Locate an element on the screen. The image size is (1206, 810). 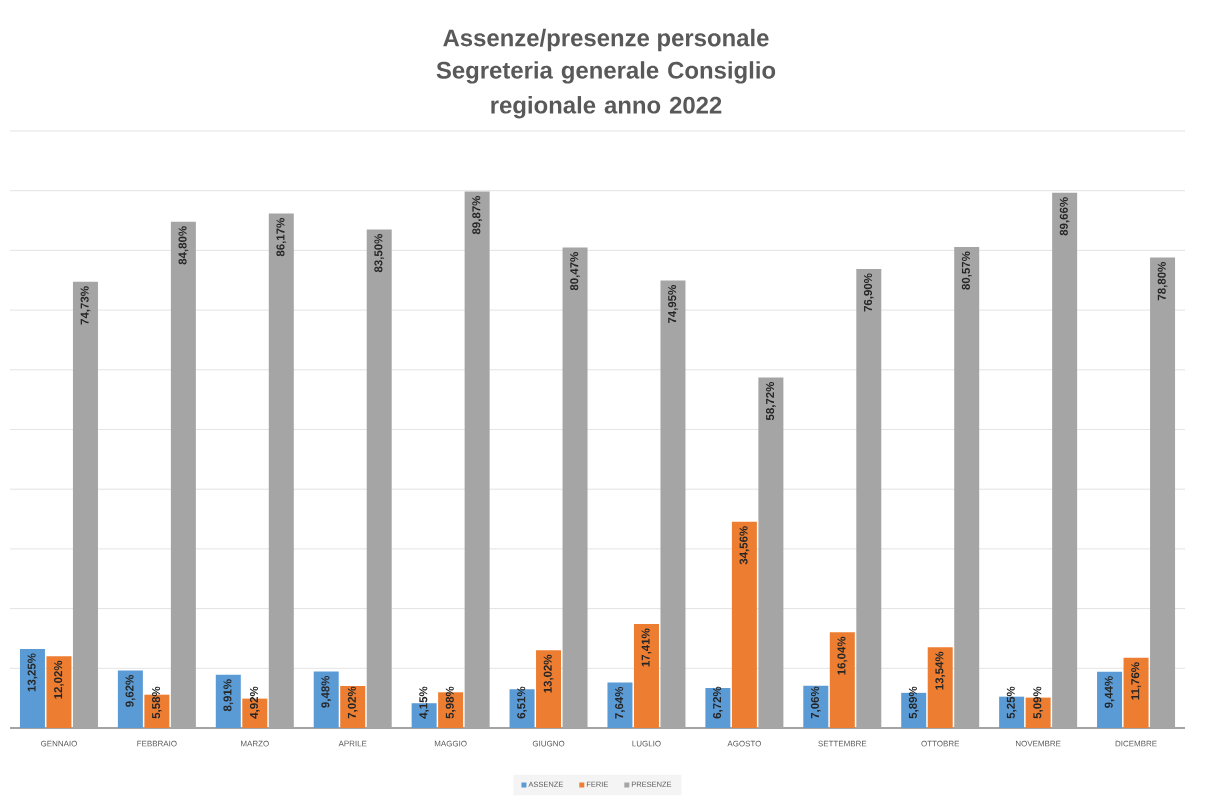
data-label: 8,91% is located at coordinates (228, 695).